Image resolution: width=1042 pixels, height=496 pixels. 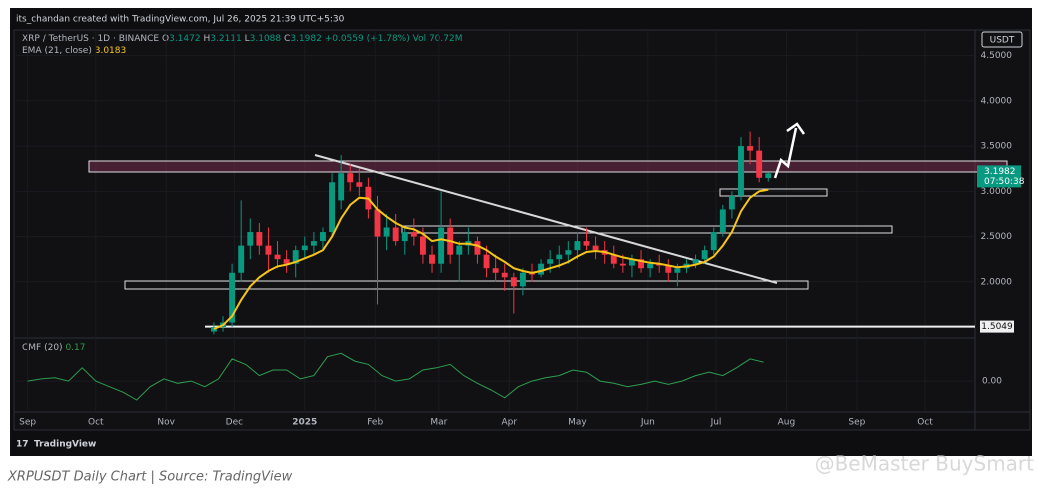 I want to click on resistance-zone, so click(x=548, y=166).